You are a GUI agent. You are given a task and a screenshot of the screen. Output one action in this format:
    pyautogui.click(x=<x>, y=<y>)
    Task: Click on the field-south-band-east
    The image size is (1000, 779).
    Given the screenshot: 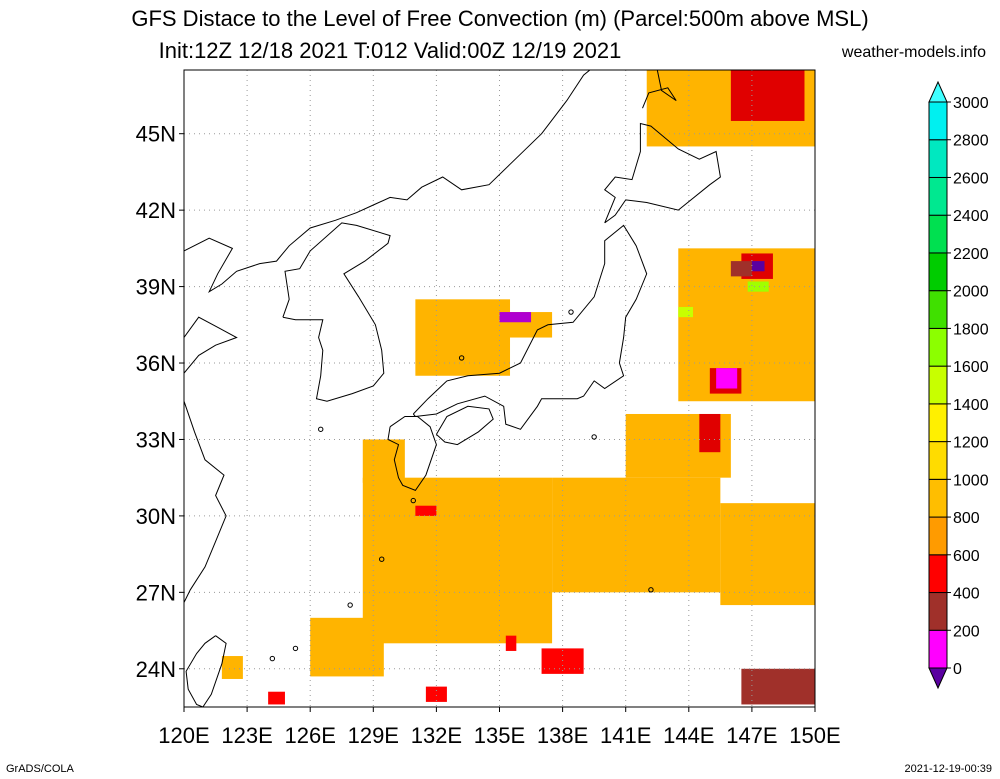 What is the action you would take?
    pyautogui.click(x=767, y=554)
    